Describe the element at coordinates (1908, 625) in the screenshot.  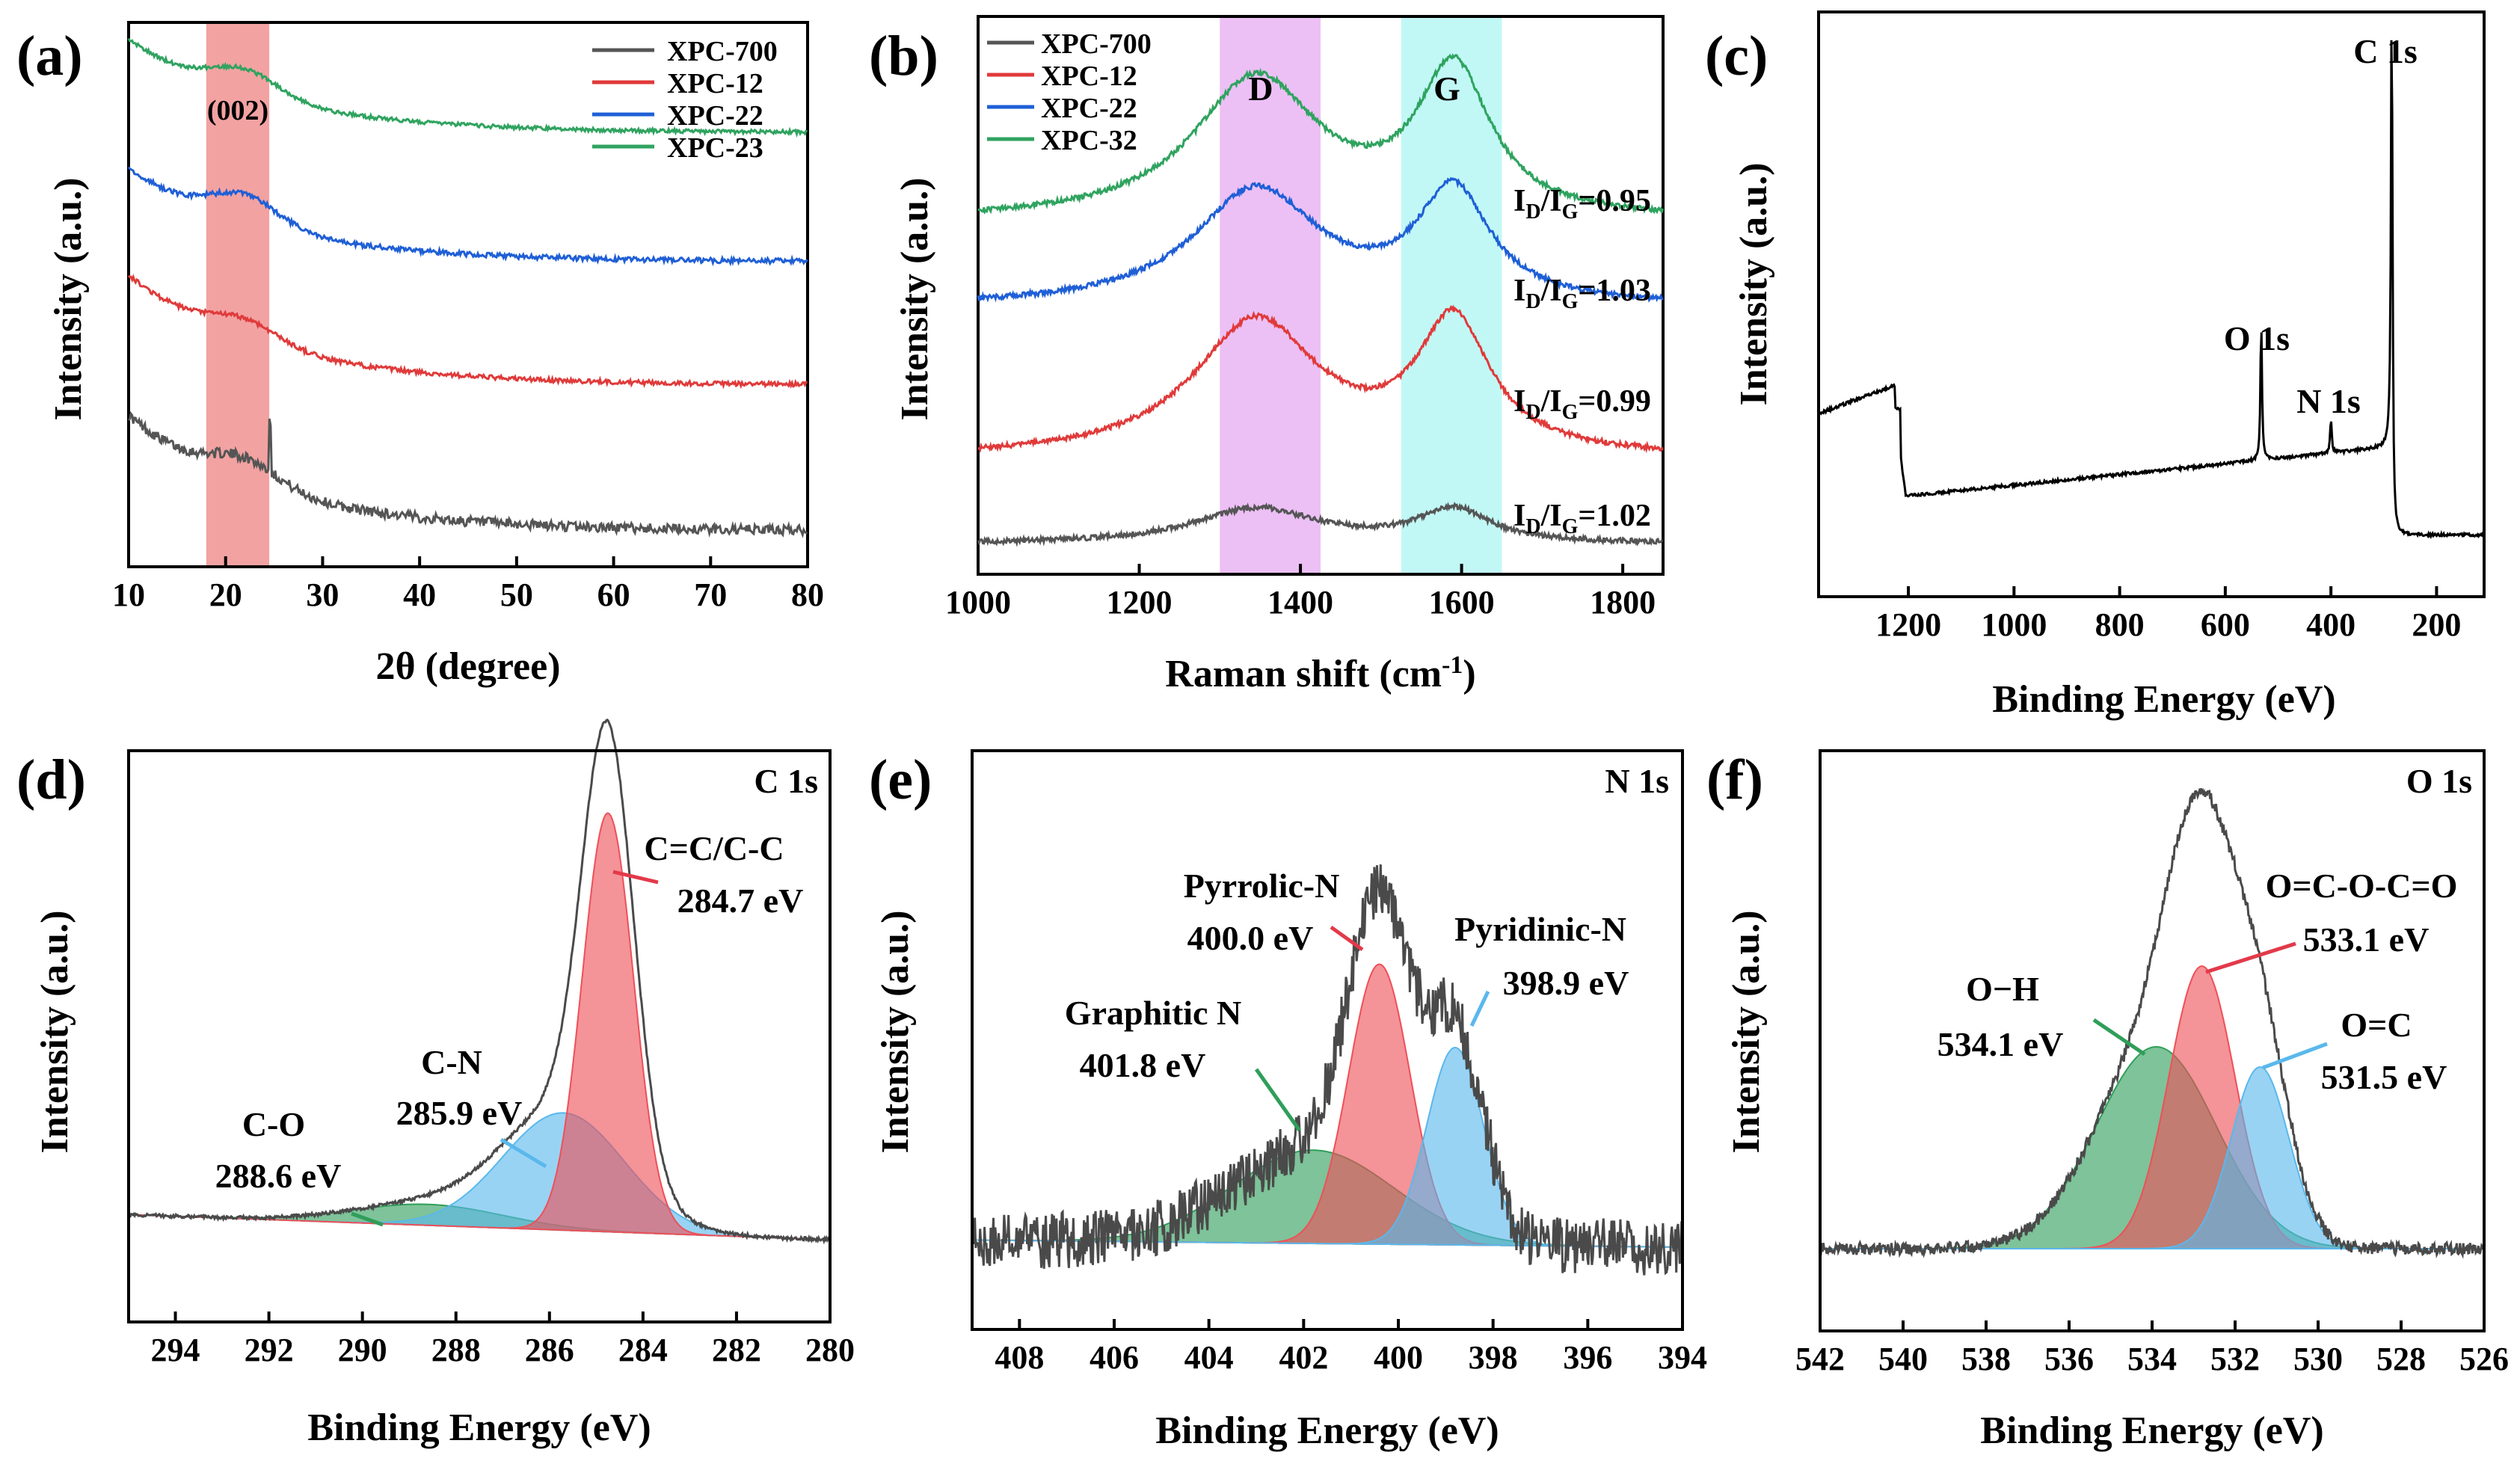
I see `panel-c-xtick-label: 1200` at that location.